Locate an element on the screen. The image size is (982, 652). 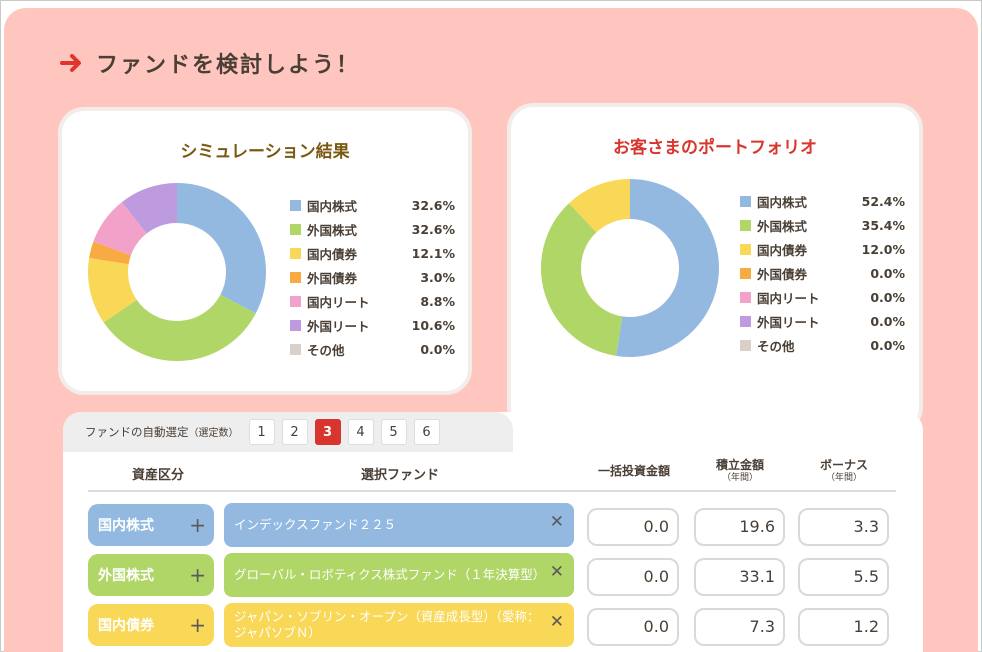
legend-value: 3.0% is located at coordinates (437, 277).